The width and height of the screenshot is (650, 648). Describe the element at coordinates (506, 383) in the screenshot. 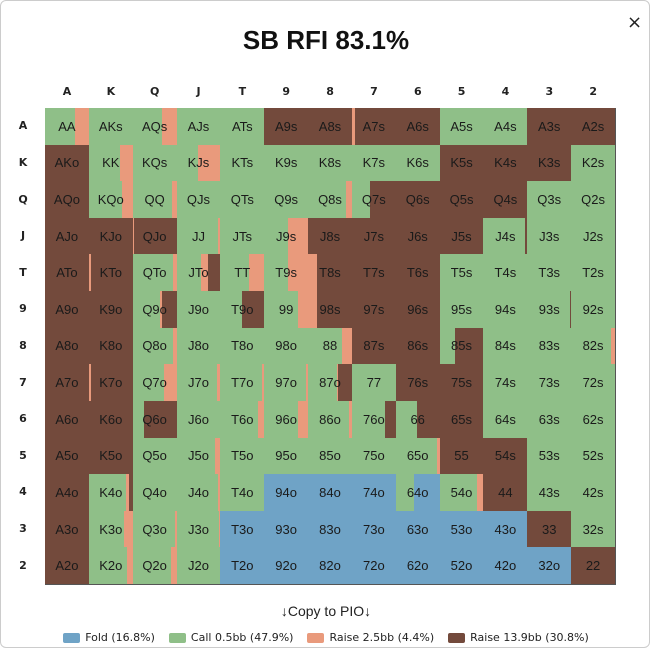

I see `hand-cell: 74s` at that location.